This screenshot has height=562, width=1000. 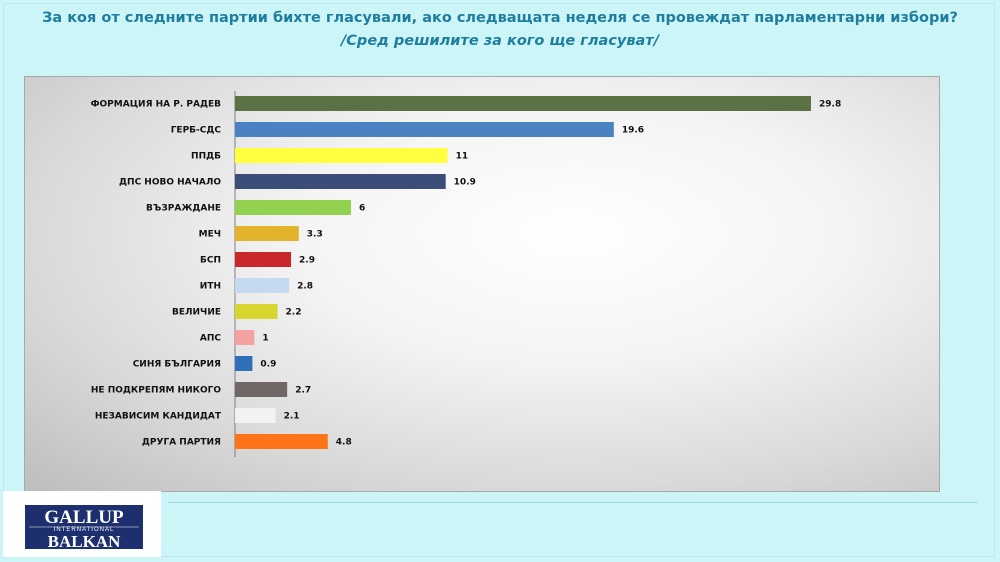 I want to click on data-label: 10.9, so click(x=465, y=183).